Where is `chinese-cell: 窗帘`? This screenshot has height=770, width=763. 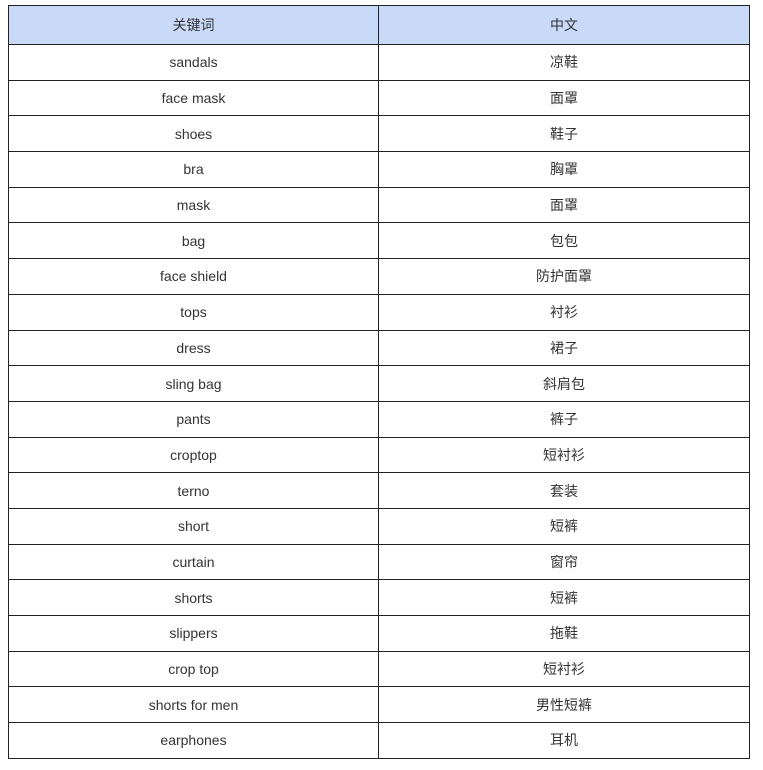
chinese-cell: 窗帘 is located at coordinates (564, 562).